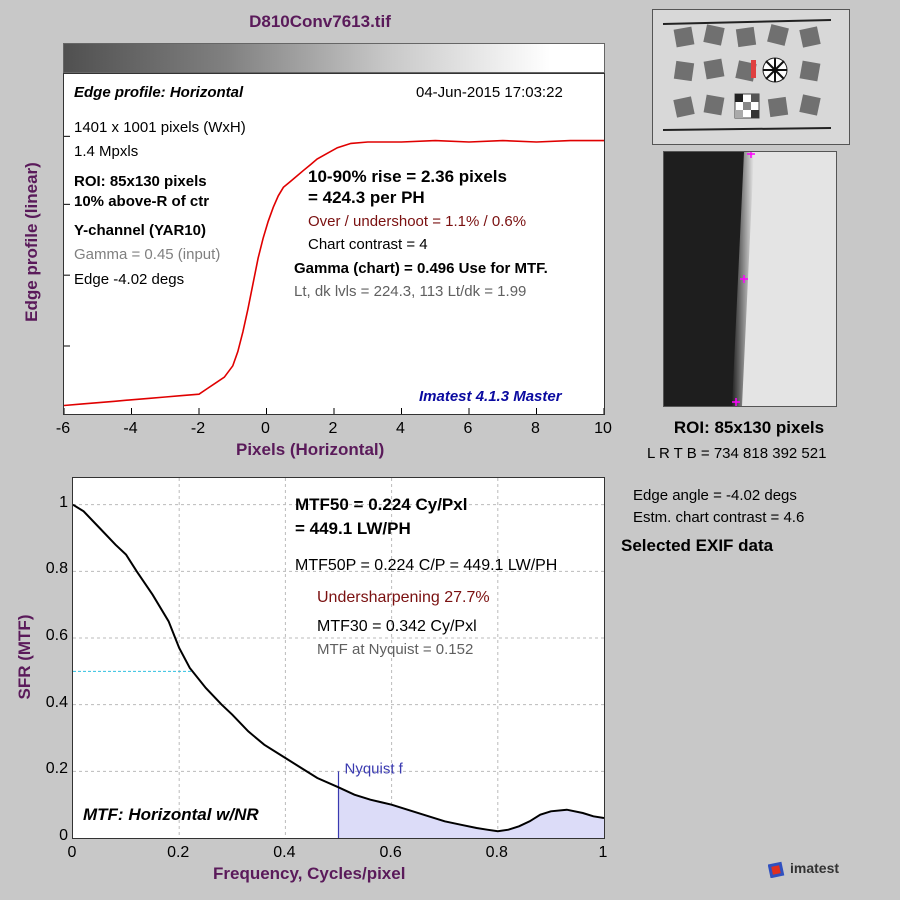  I want to click on edge-x-tick-label: 2, so click(333, 428).